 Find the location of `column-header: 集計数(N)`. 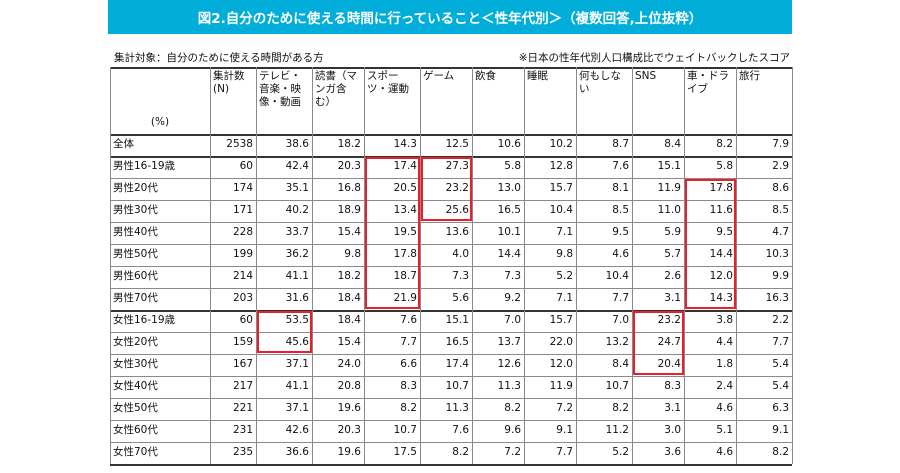

column-header: 集計数(N) is located at coordinates (229, 82).